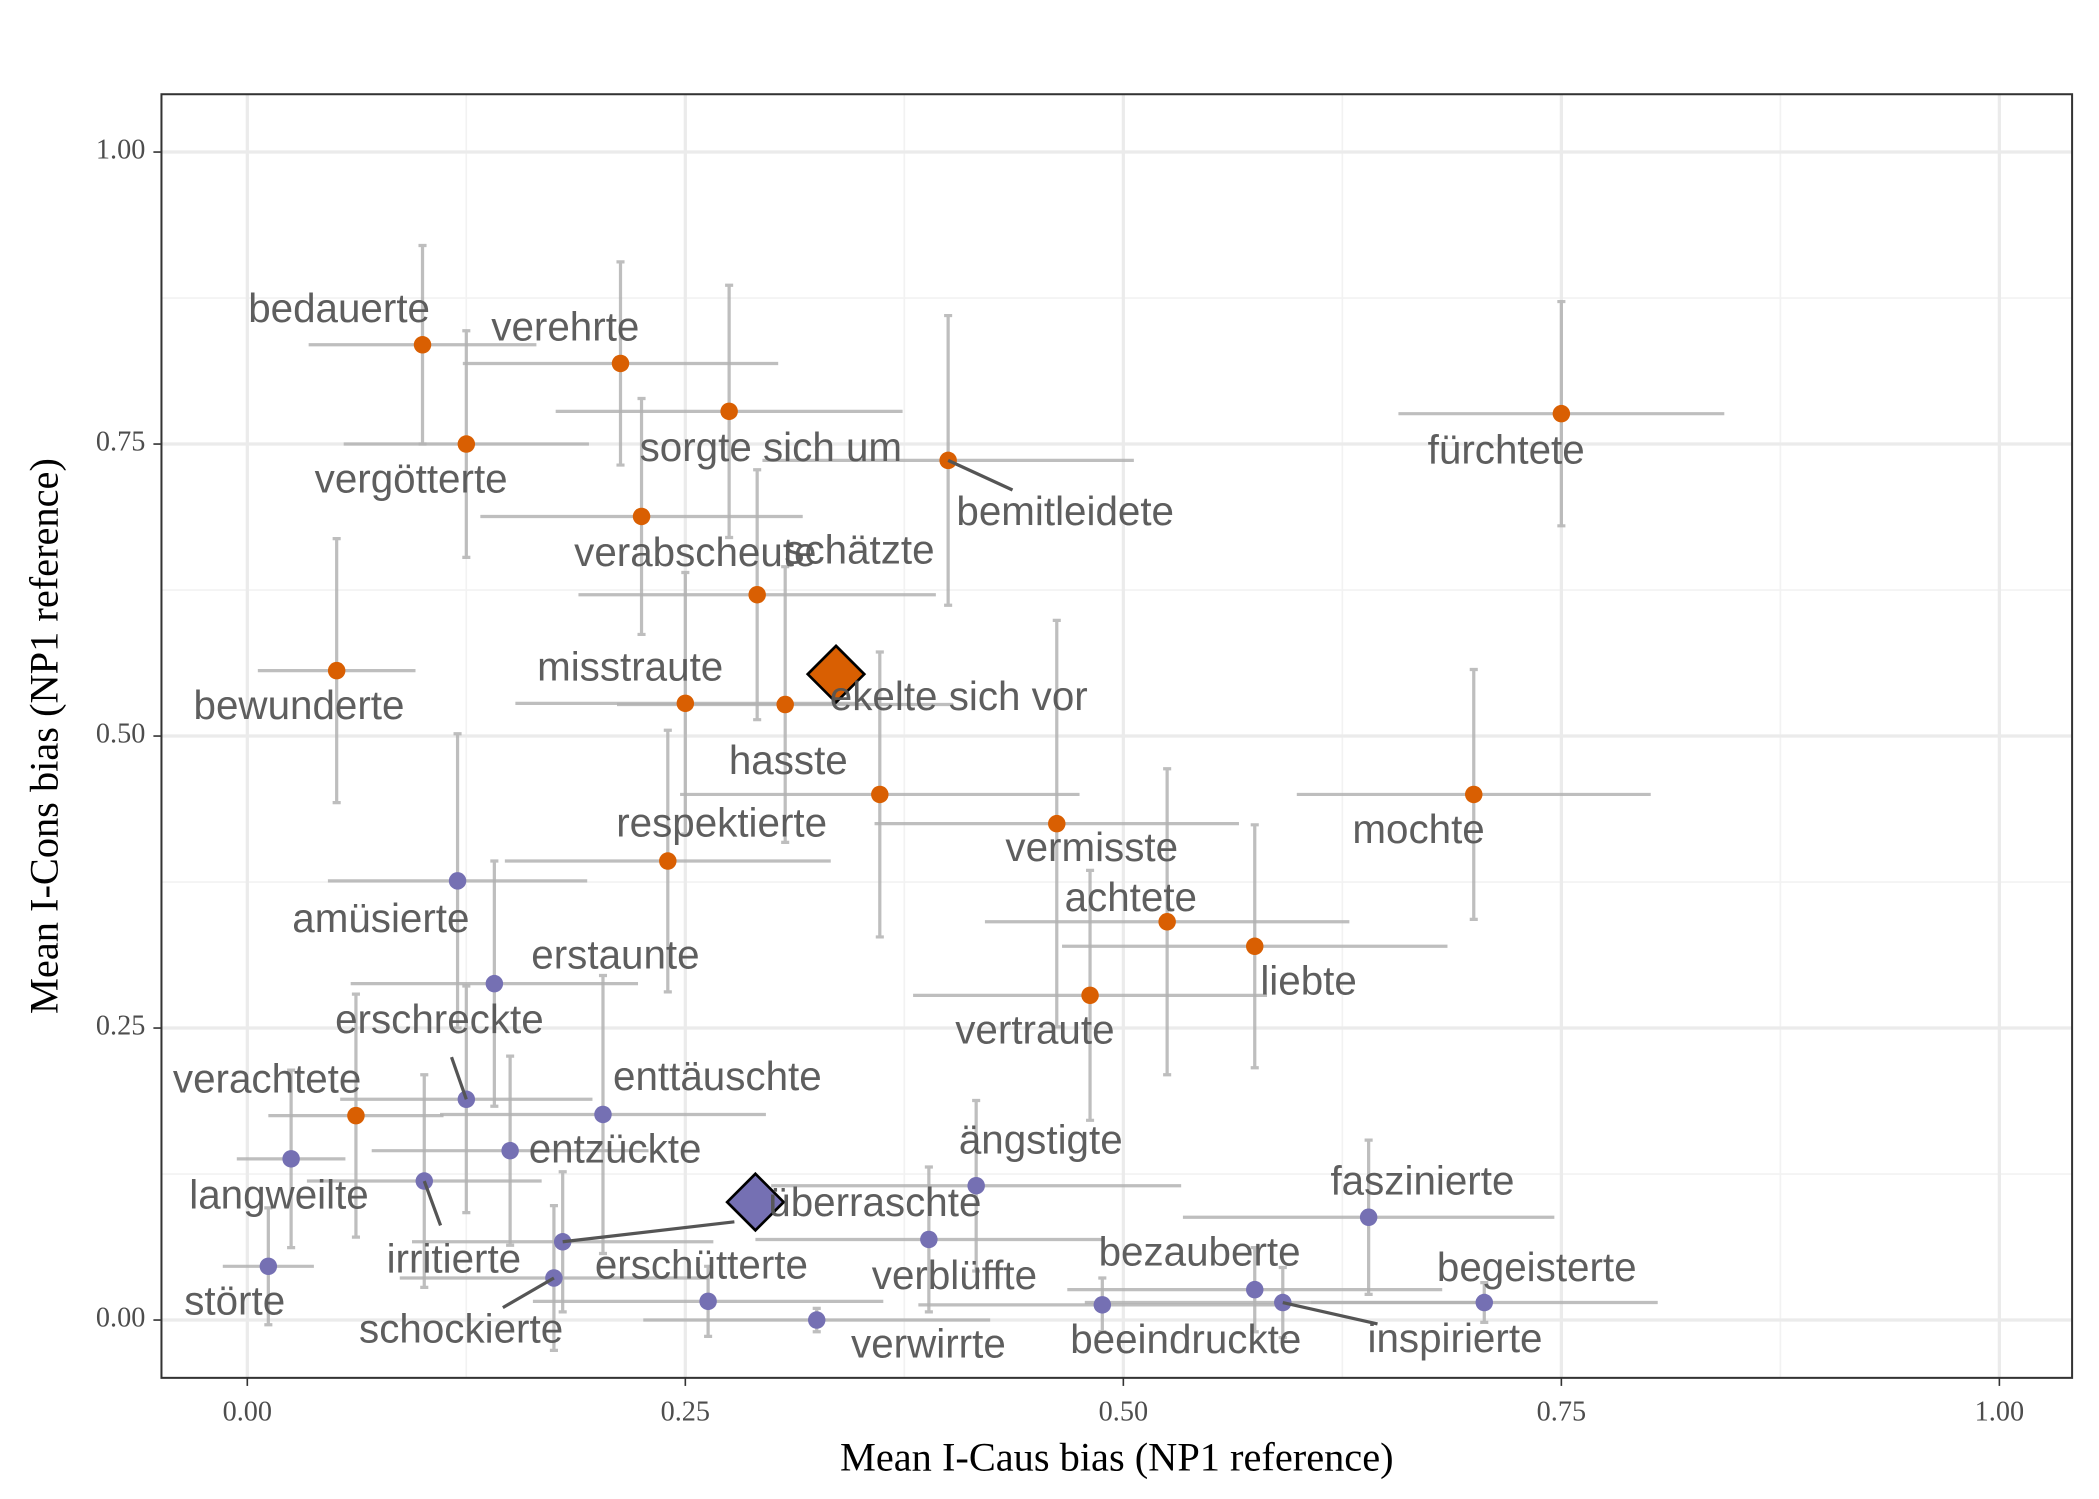 This screenshot has width=2099, height=1499. Describe the element at coordinates (247, 1412) in the screenshot. I see `x-tick-label: 0.00` at that location.